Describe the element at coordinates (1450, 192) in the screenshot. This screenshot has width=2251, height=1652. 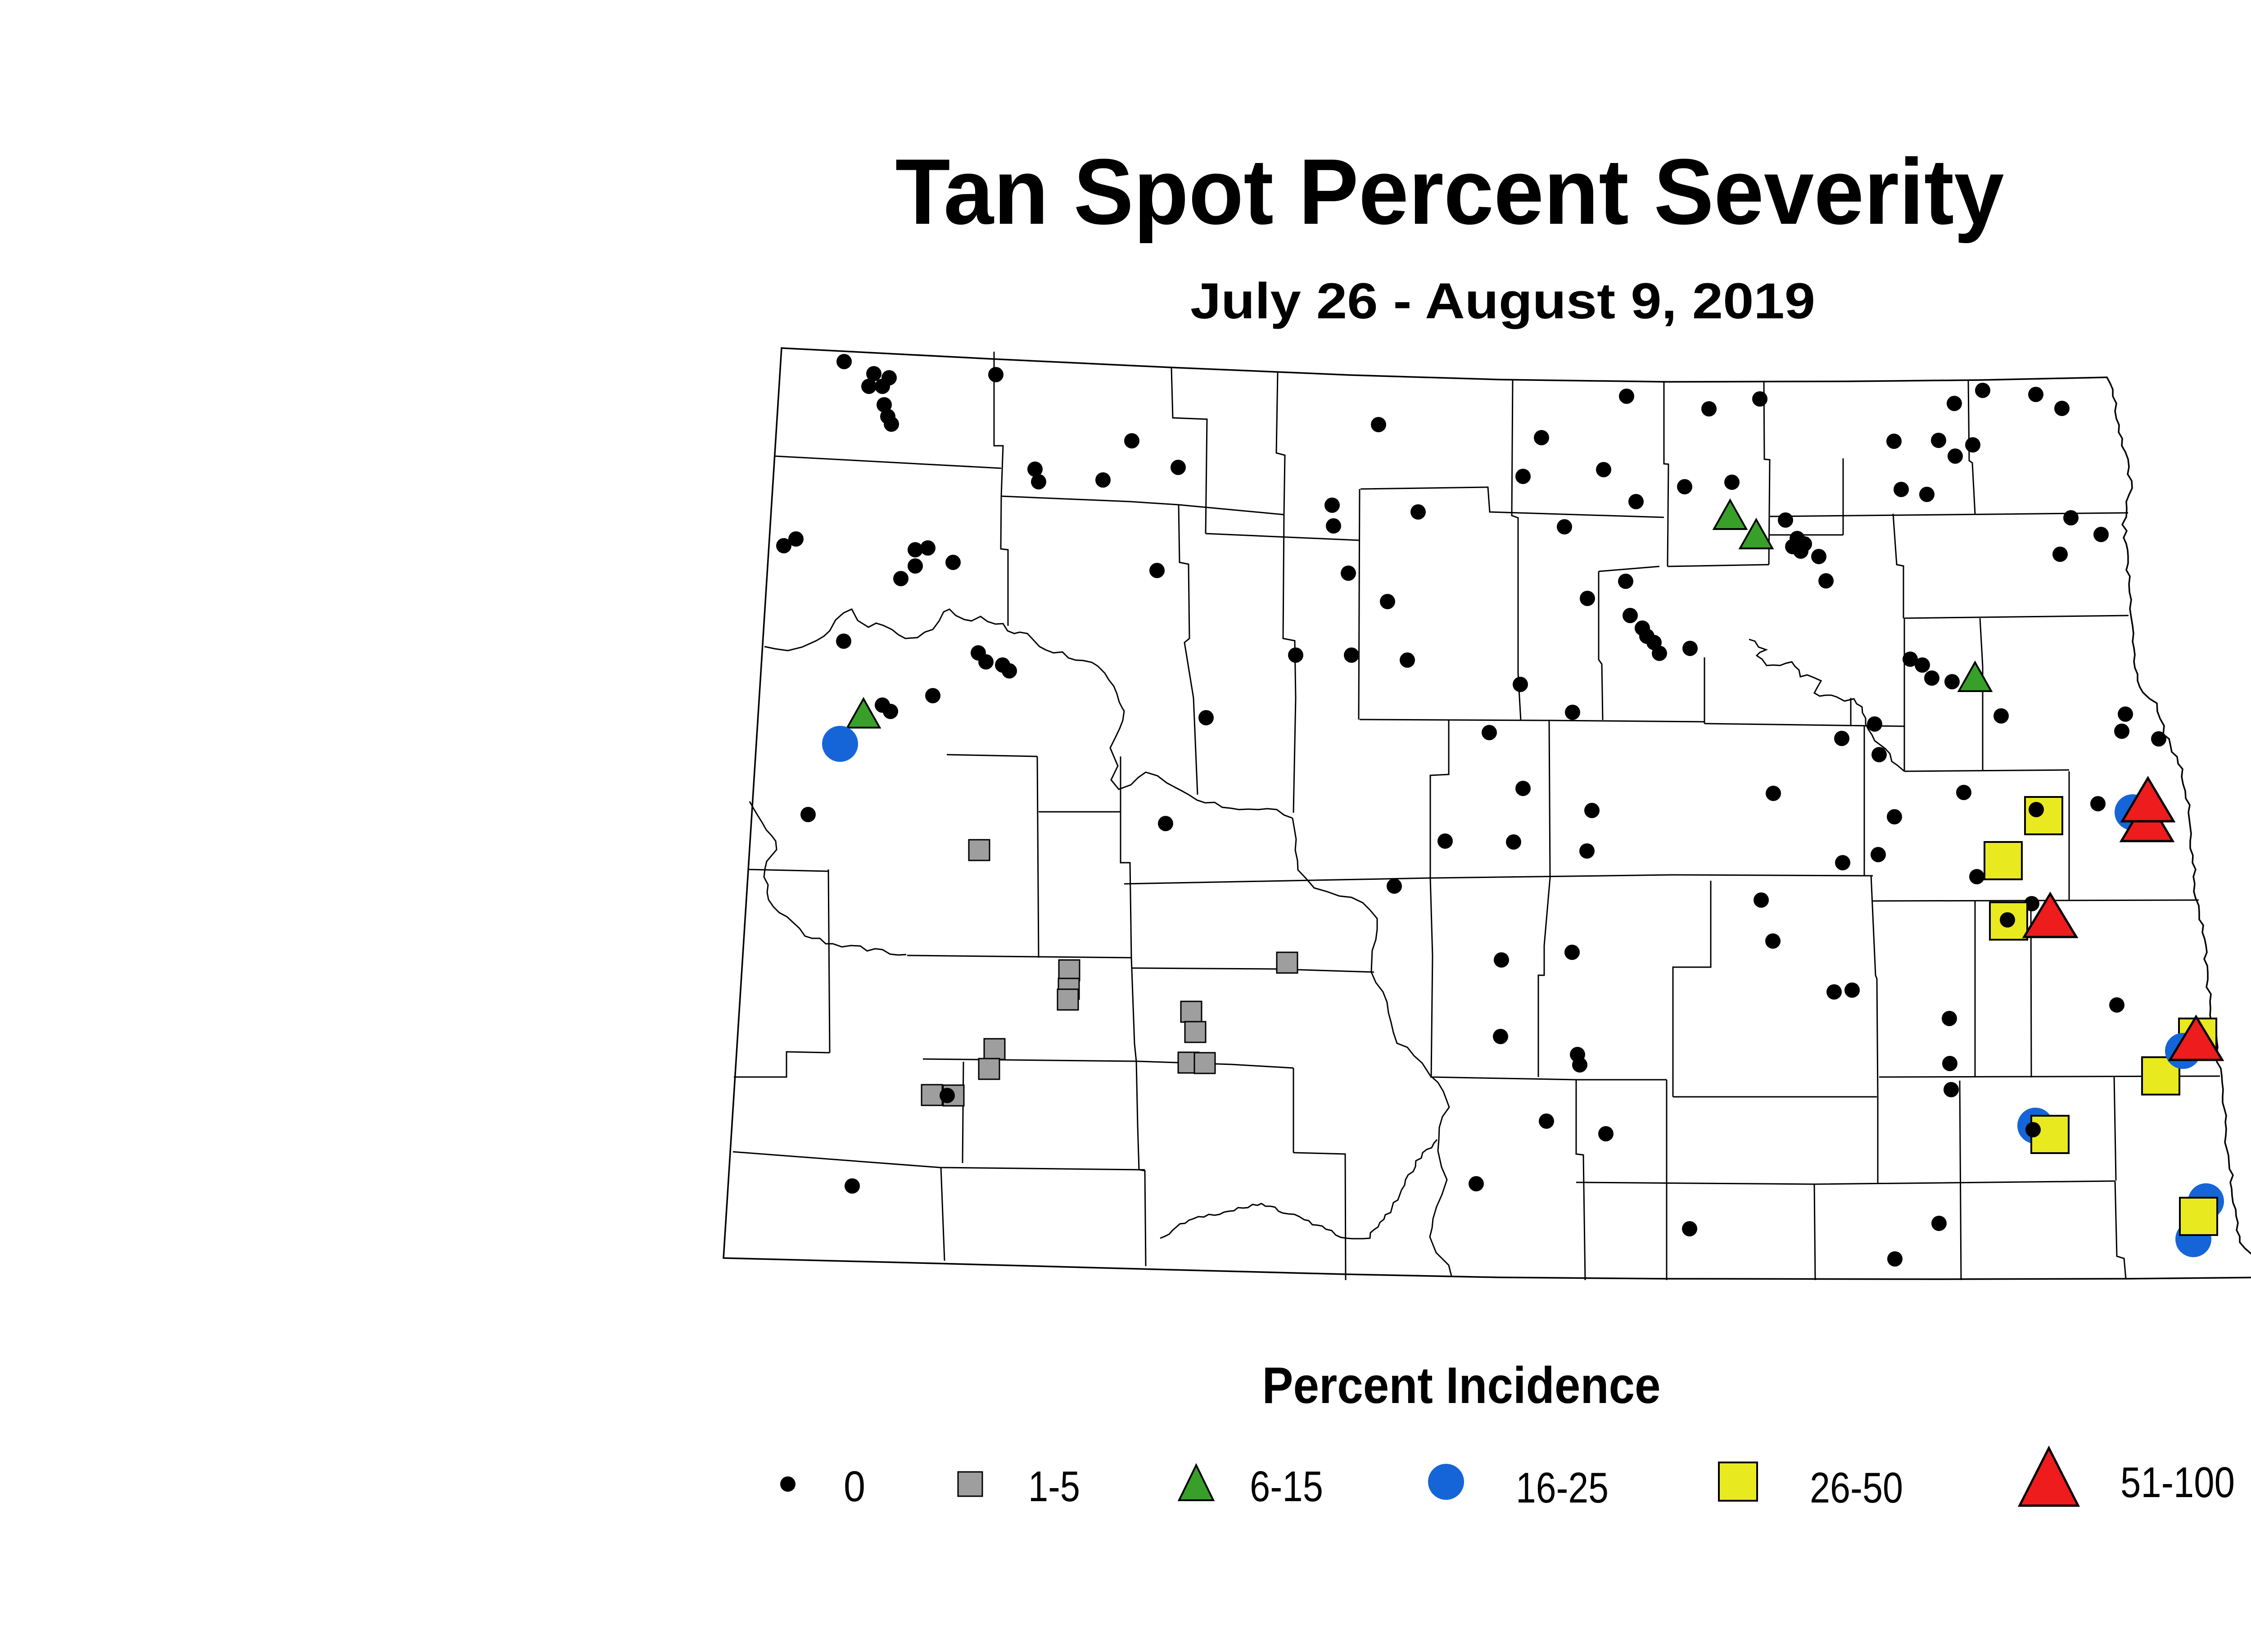
I see `svg-text: Tan Spot Percent Severity` at that location.